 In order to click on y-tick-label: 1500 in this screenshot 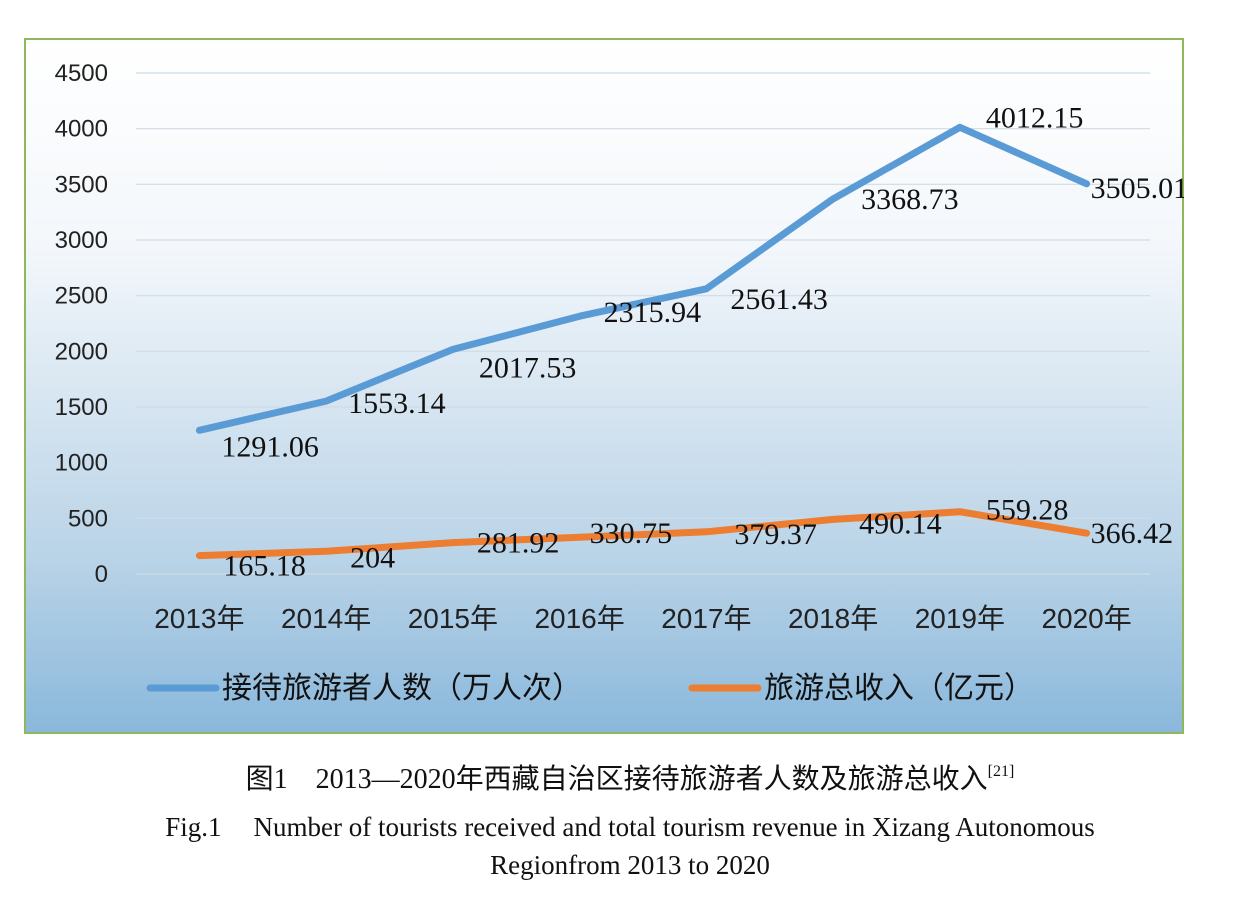, I will do `click(81, 407)`.